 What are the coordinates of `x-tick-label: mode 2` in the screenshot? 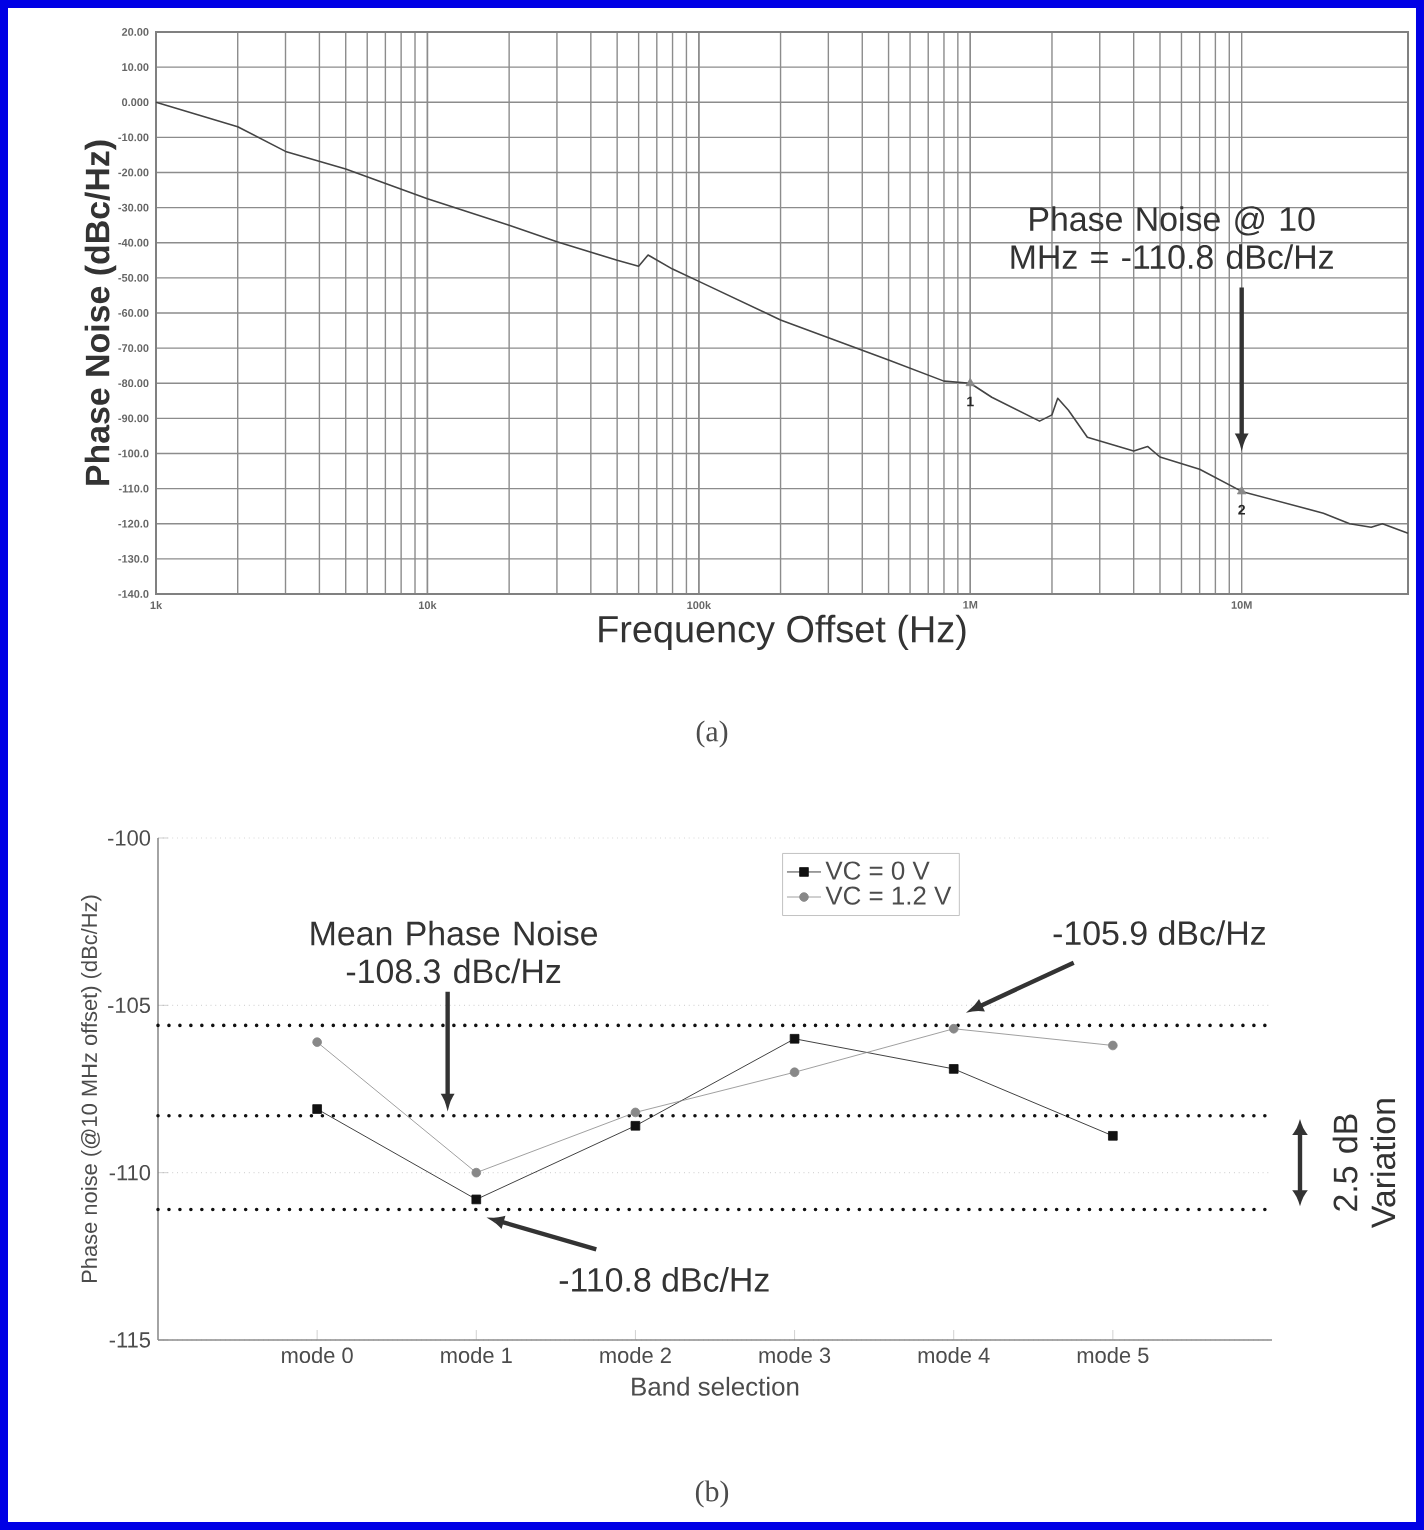 It's located at (635, 1355).